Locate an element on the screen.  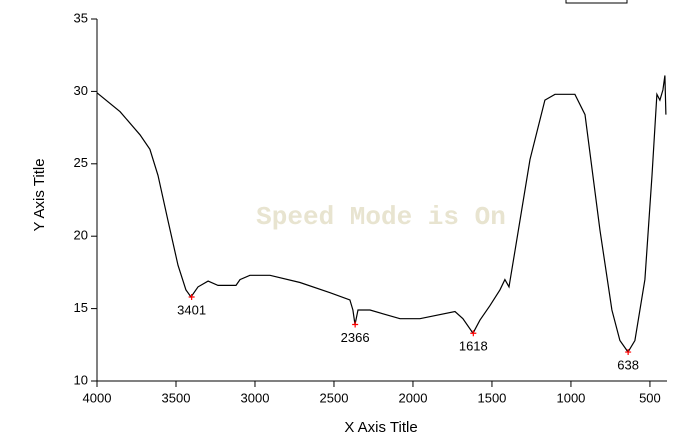
y-tick-label: 35 is located at coordinates (81, 17).